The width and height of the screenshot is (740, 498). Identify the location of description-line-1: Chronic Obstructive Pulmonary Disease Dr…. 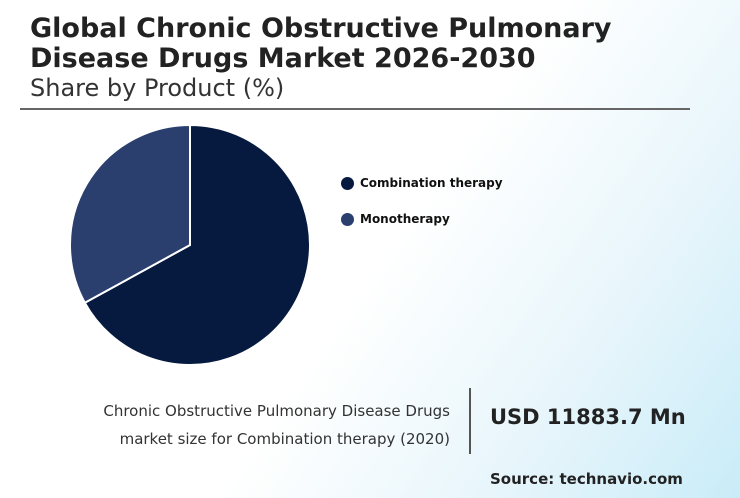
(276, 411).